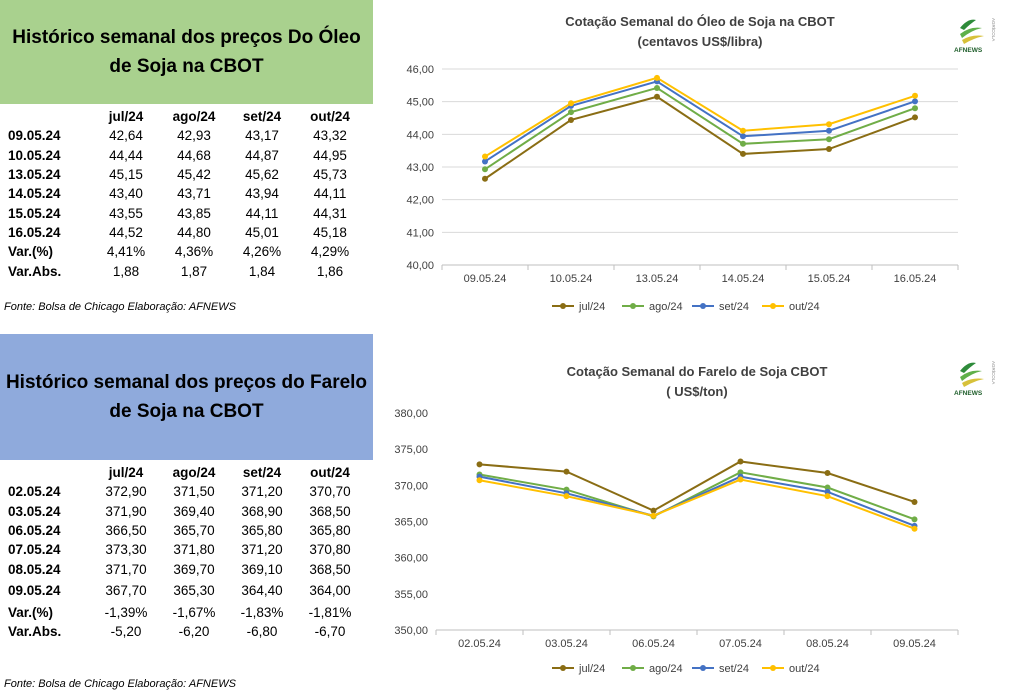 The height and width of the screenshot is (699, 1024). What do you see at coordinates (35, 271) in the screenshot?
I see `row-label: Var.Abs.` at bounding box center [35, 271].